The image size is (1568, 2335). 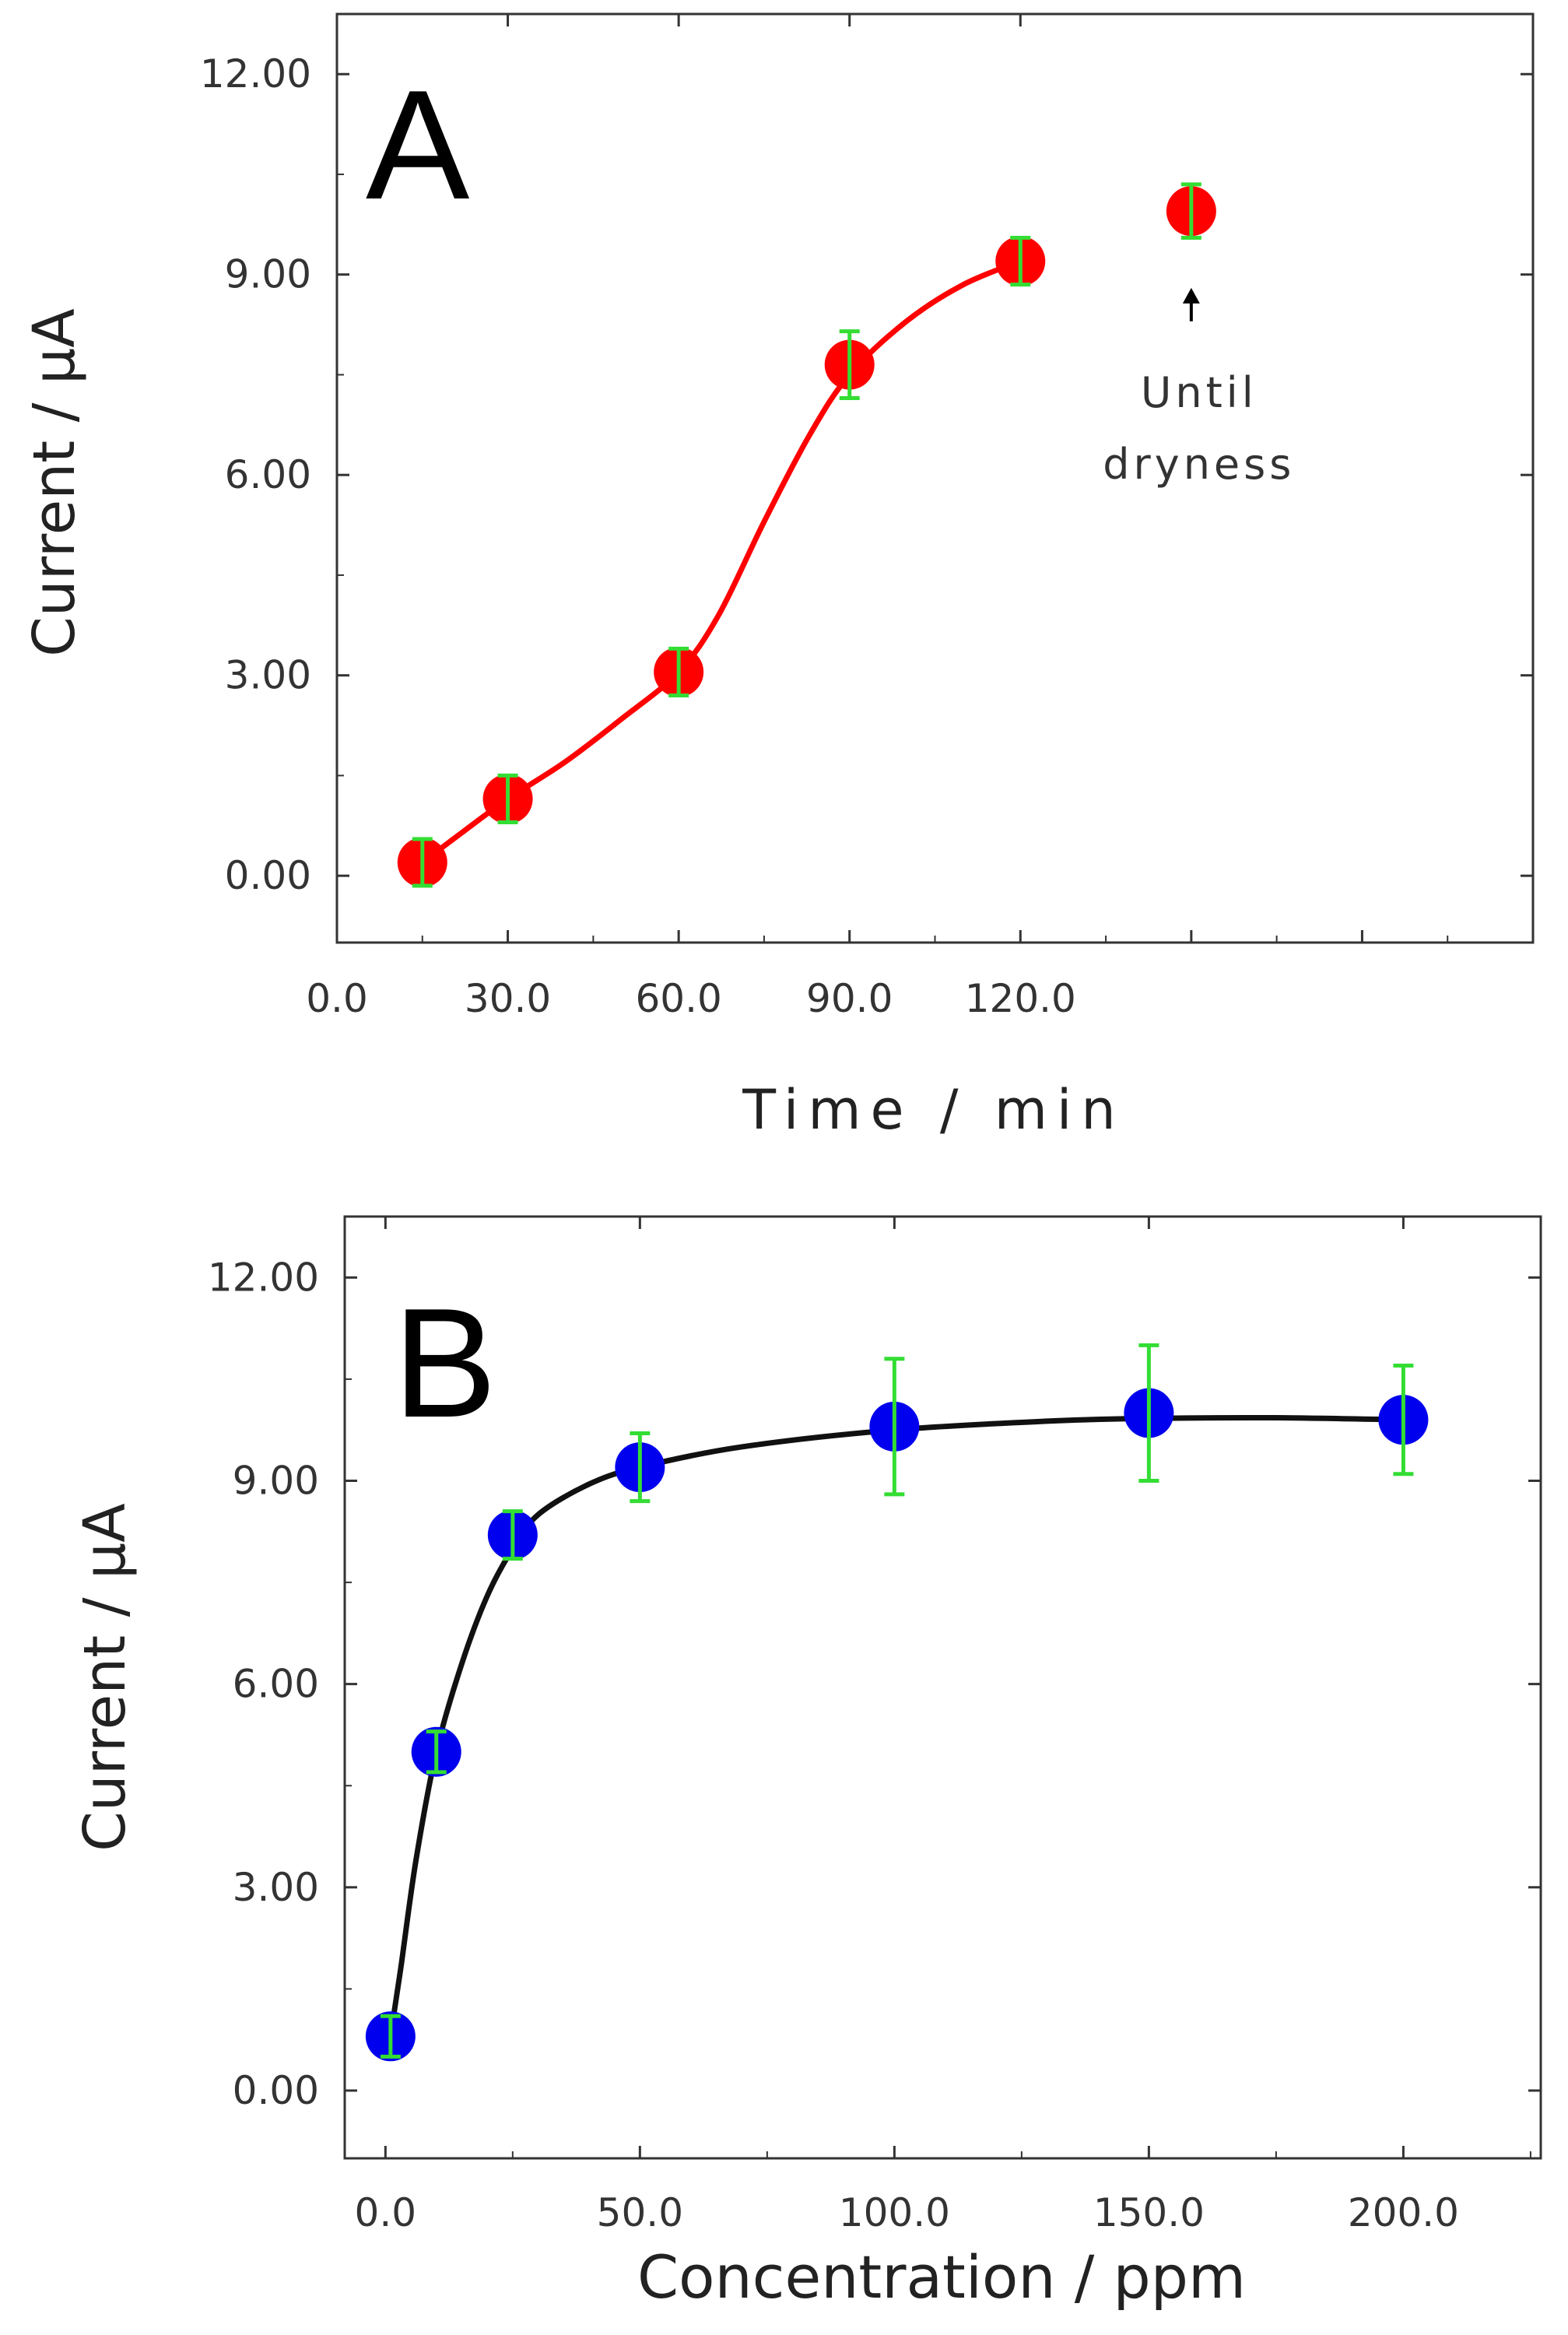 I want to click on panel-letter-a: A, so click(x=418, y=145).